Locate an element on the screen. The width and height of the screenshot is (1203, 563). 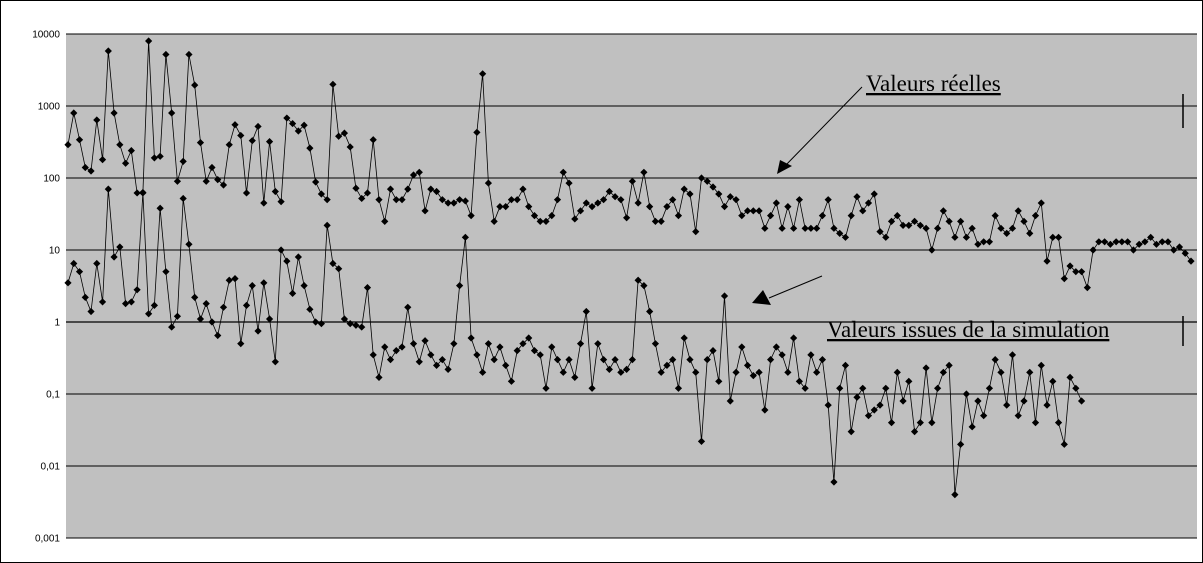
y-tick-label: 0,01 is located at coordinates (51, 467).